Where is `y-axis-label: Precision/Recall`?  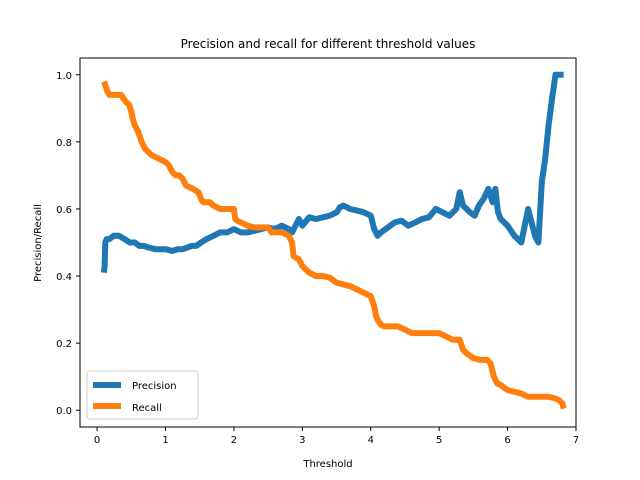
y-axis-label: Precision/Recall is located at coordinates (38, 243).